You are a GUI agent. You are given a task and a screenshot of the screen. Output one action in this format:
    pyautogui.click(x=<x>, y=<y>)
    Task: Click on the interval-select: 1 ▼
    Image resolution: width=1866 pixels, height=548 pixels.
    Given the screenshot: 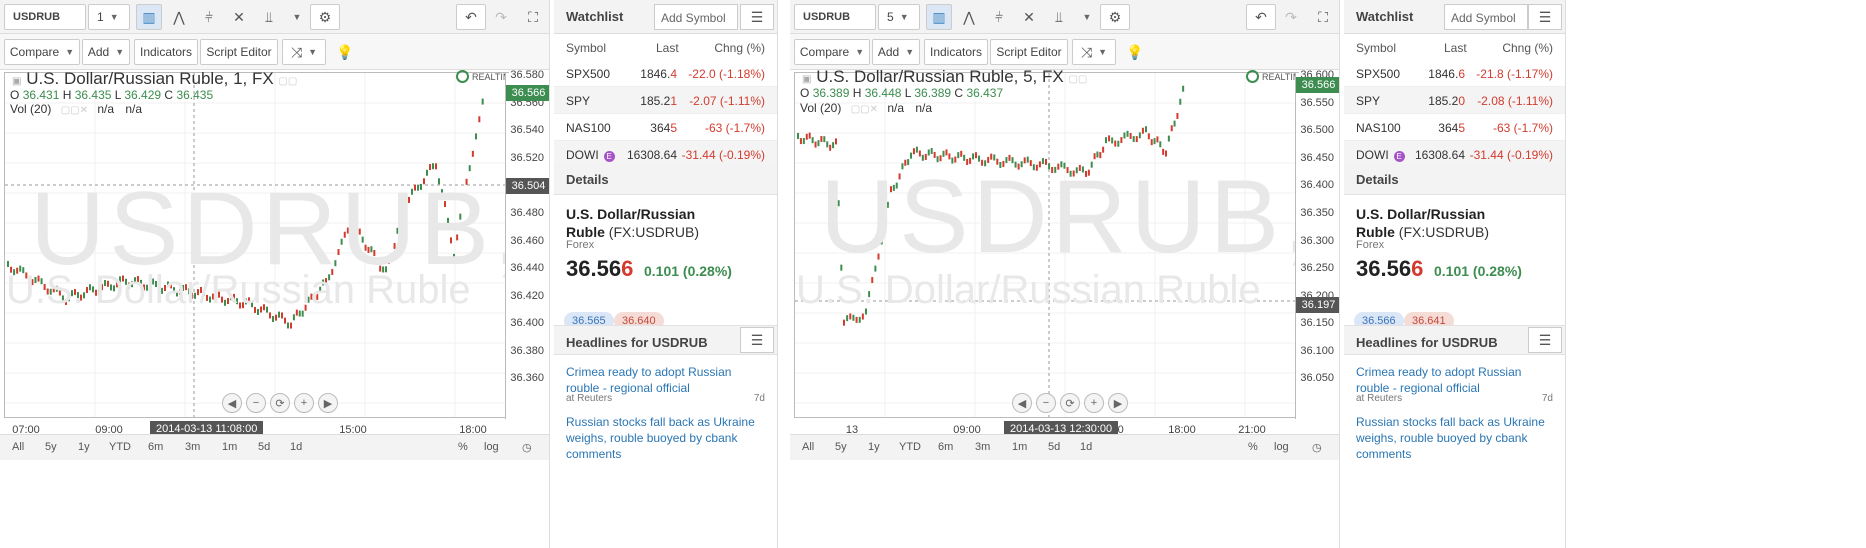 What is the action you would take?
    pyautogui.click(x=109, y=17)
    